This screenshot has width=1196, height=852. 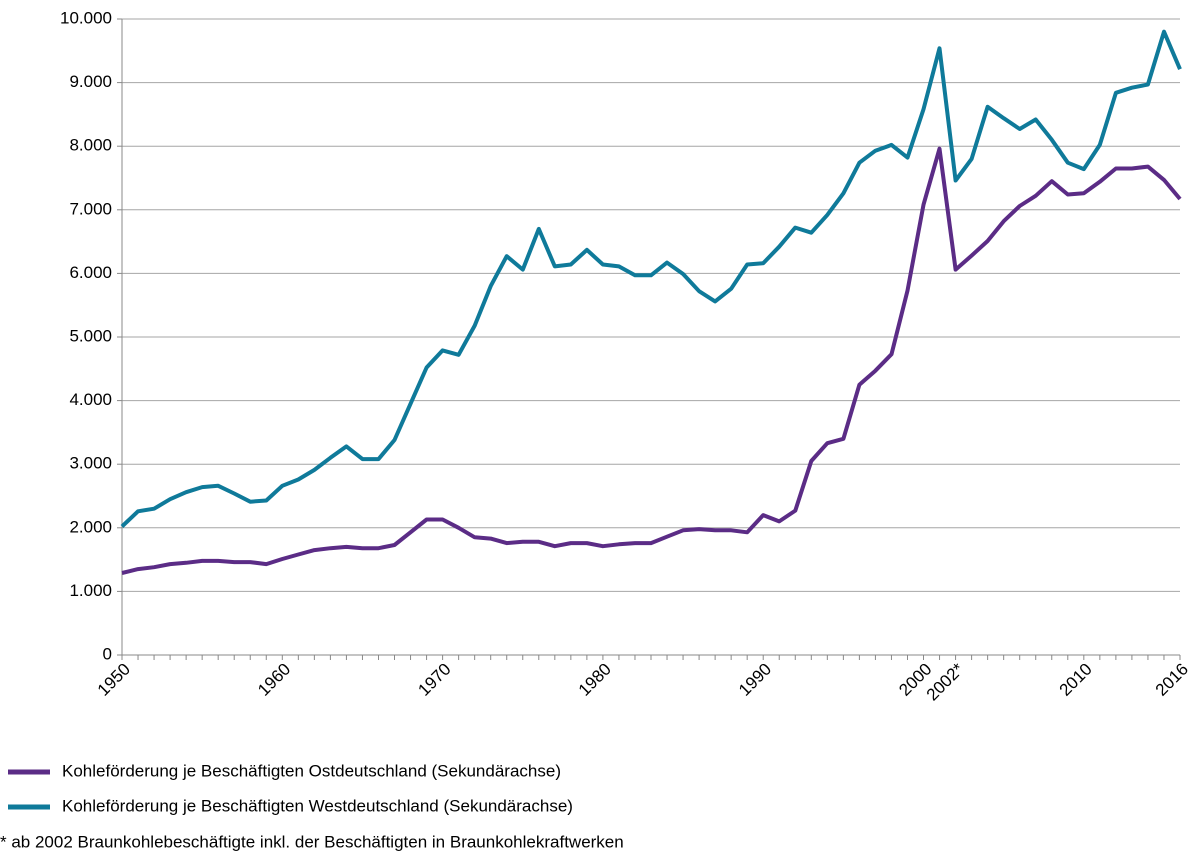 I want to click on x-tick-label: 2002*, so click(x=945, y=681).